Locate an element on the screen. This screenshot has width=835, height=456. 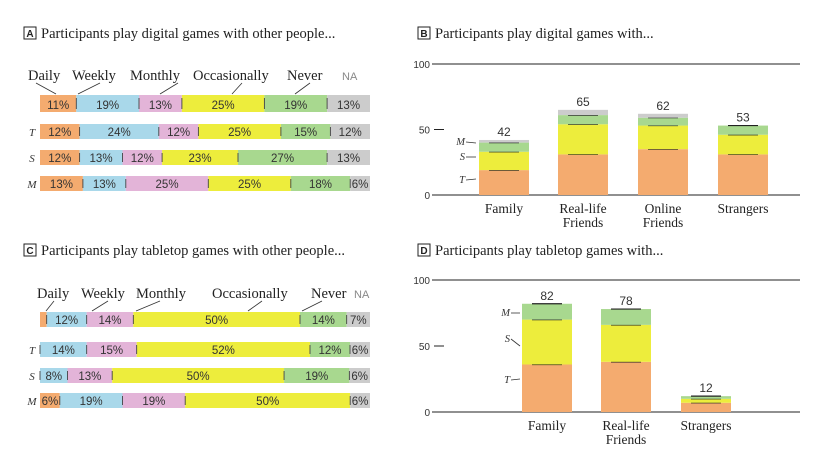
panel-badge is located at coordinates (30, 250).